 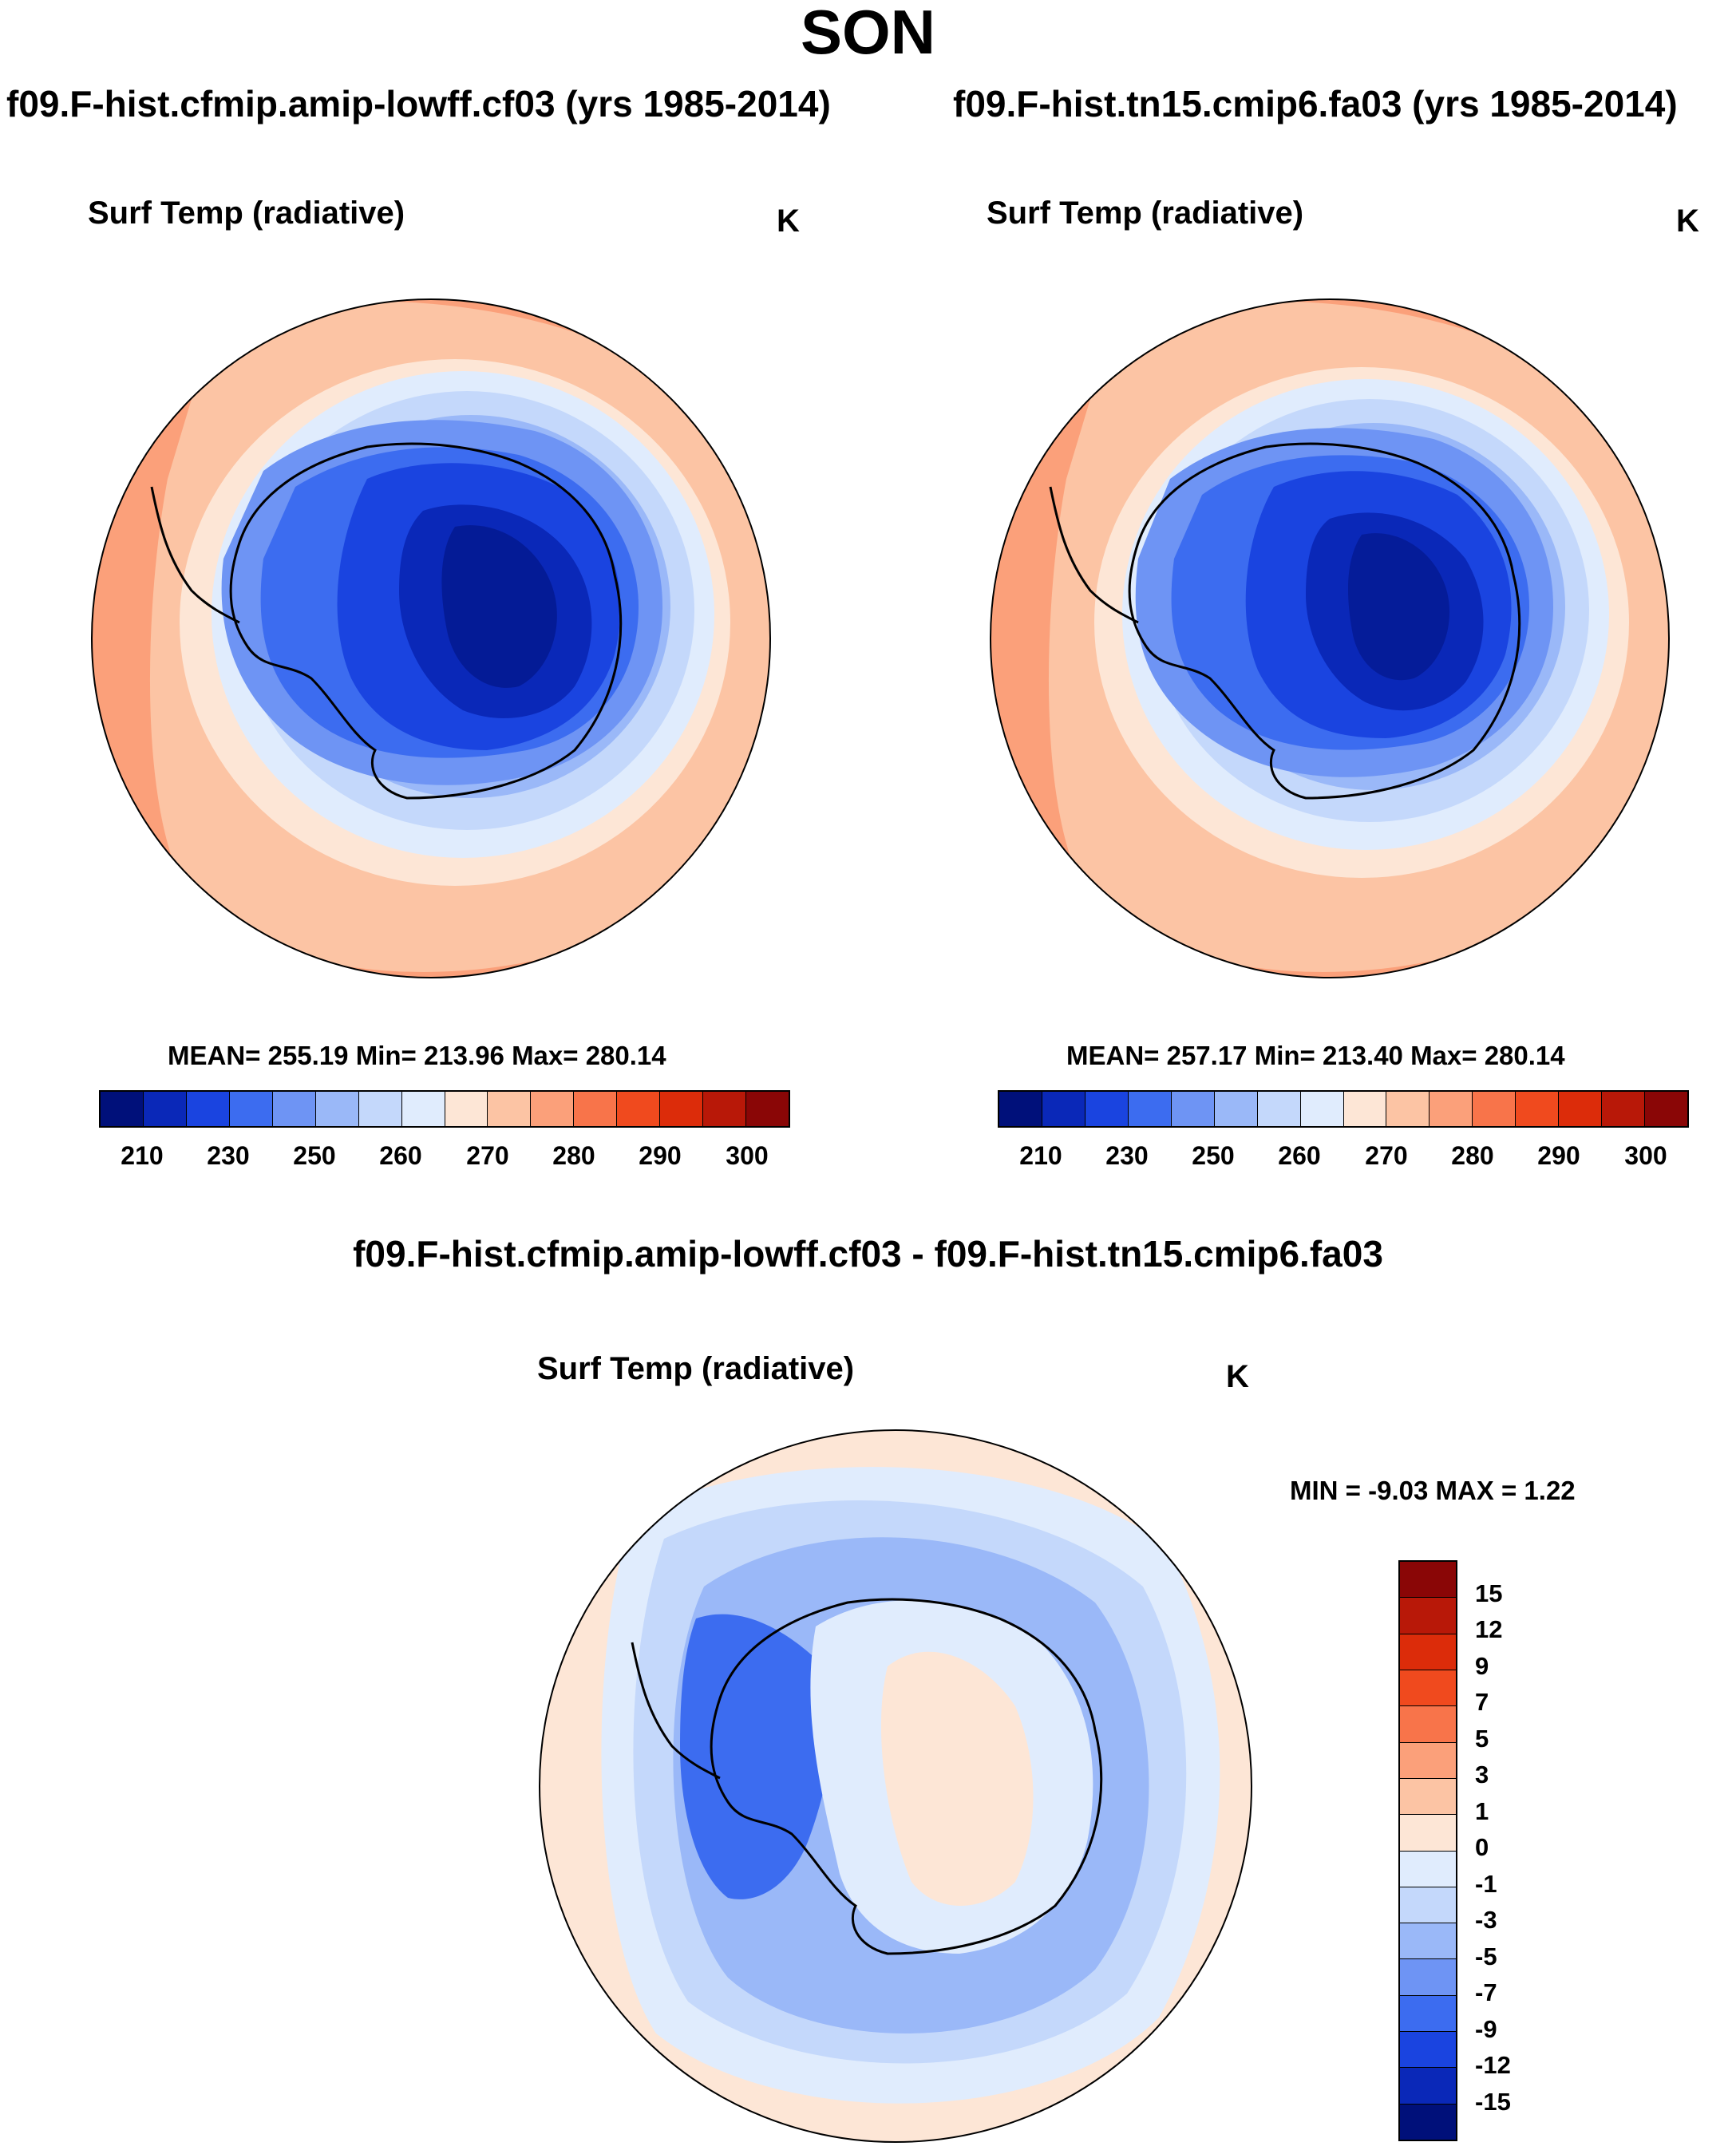 What do you see at coordinates (1482, 1811) in the screenshot?
I see `difference-colorbar-tick: 1` at bounding box center [1482, 1811].